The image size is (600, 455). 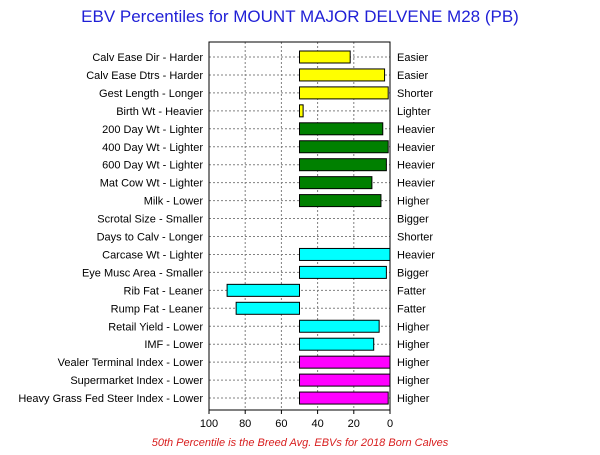 What do you see at coordinates (159, 112) in the screenshot?
I see `trait-left-label: Birth Wt - Heavier` at bounding box center [159, 112].